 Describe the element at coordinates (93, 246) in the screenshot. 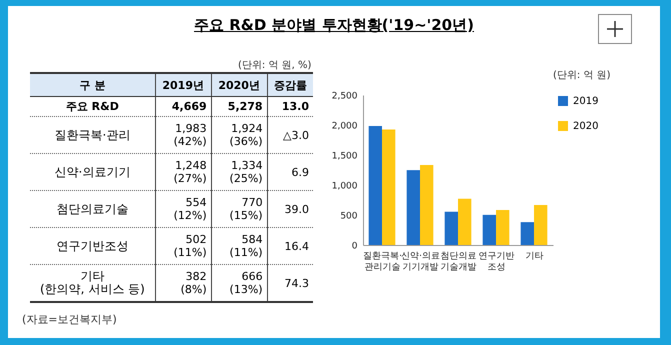

I see `text: 연구기반조성` at that location.